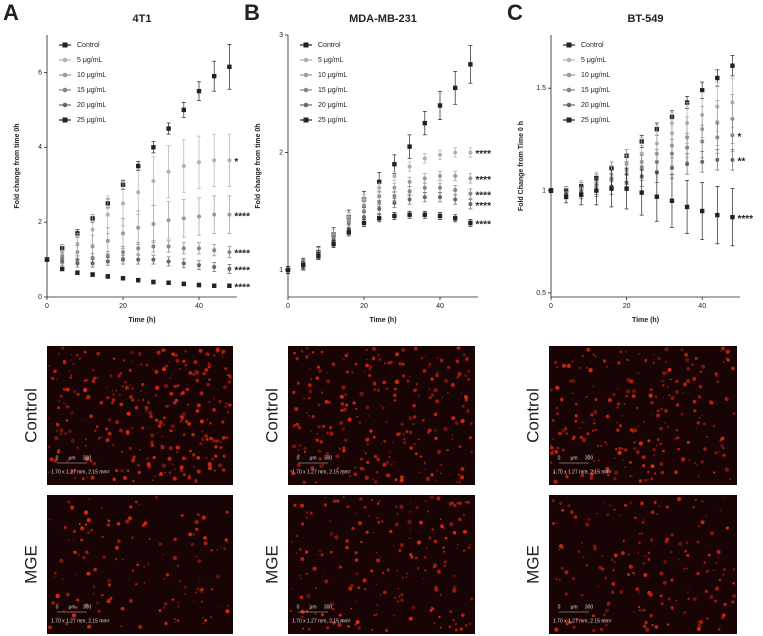  Describe the element at coordinates (140, 415) in the screenshot. I see `micrograph-background` at that location.